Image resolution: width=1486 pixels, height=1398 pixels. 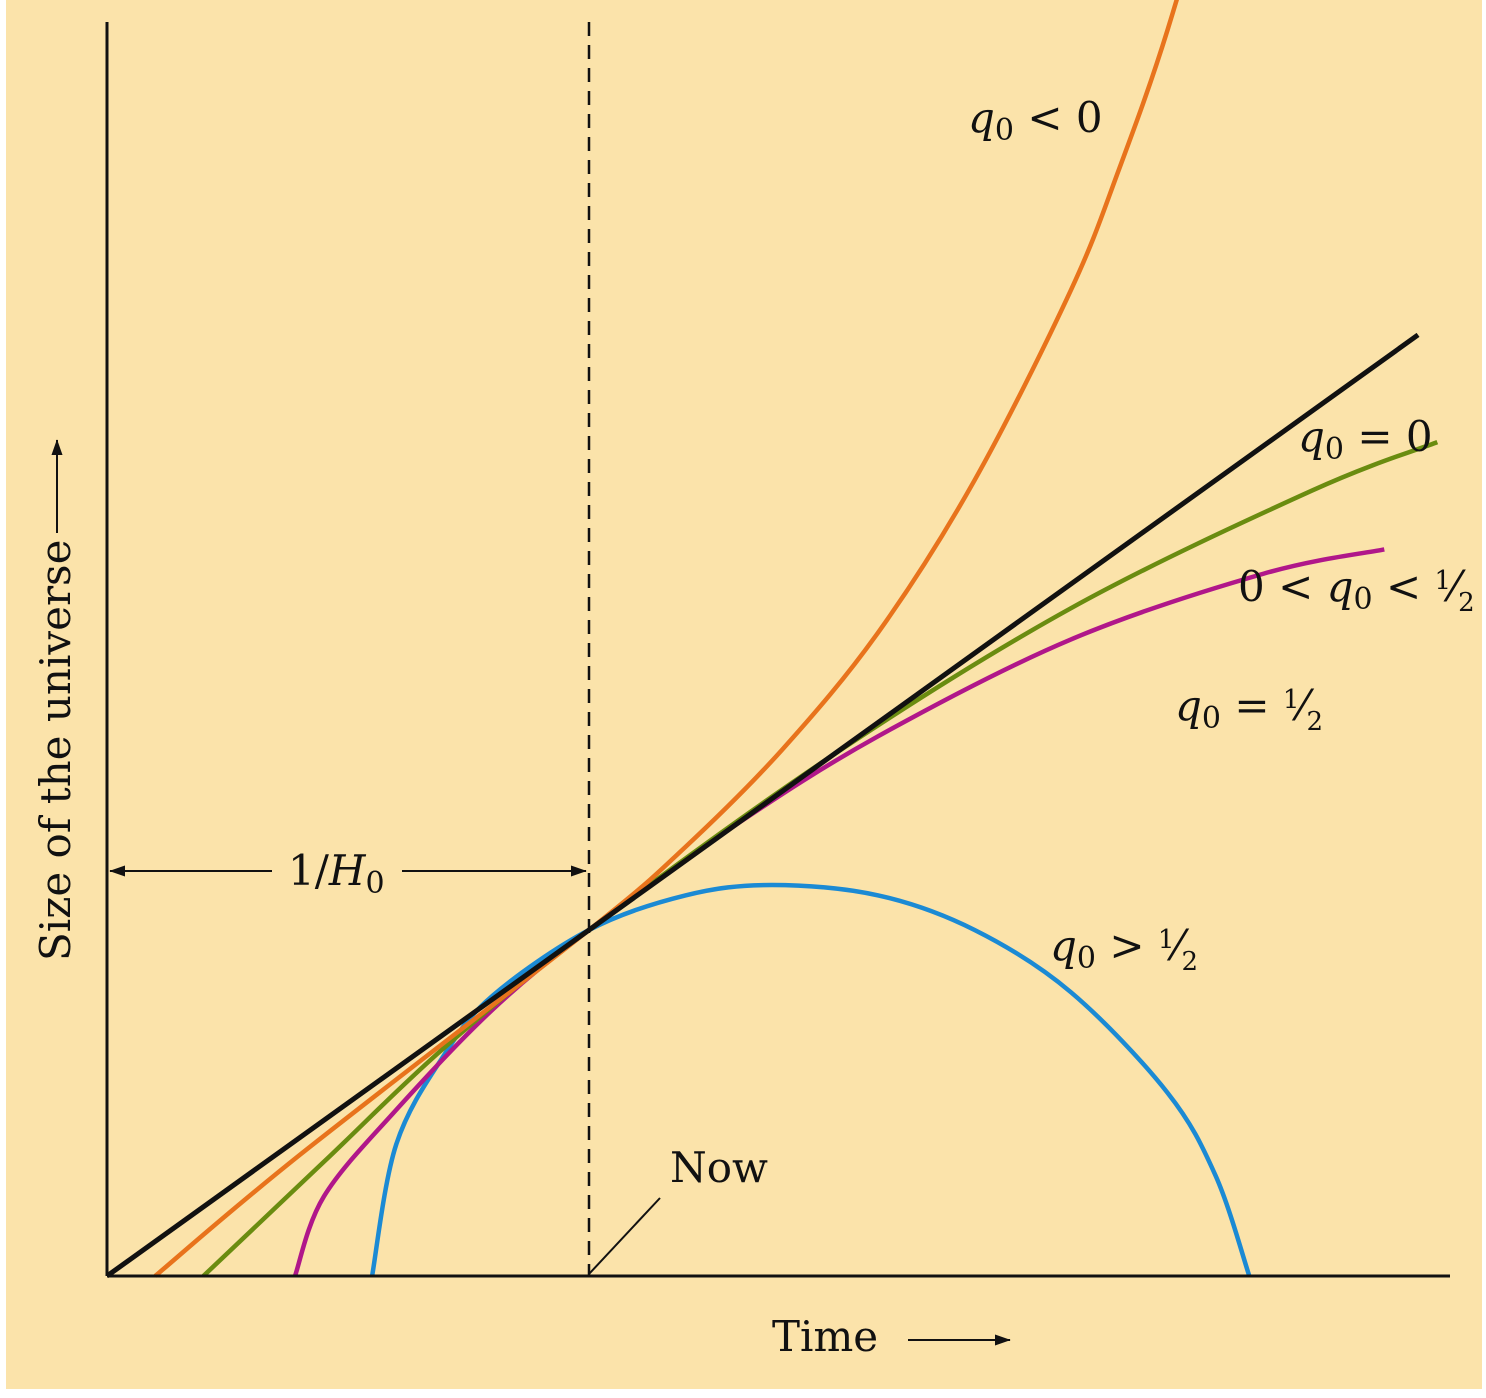 What do you see at coordinates (1249, 709) in the screenshot?
I see `label-critical: q0 = 1⁄2` at bounding box center [1249, 709].